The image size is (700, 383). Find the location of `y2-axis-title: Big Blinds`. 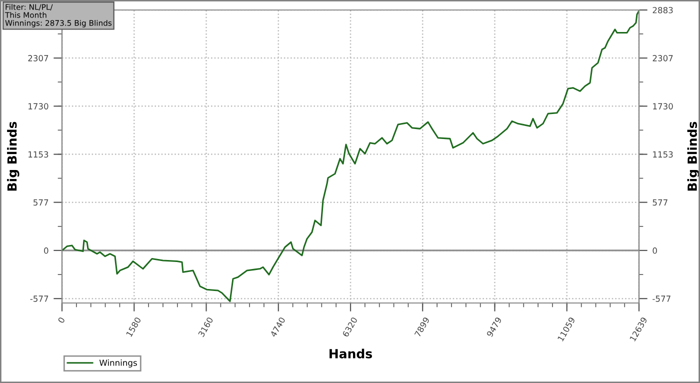

y2-axis-title: Big Blinds is located at coordinates (693, 156).